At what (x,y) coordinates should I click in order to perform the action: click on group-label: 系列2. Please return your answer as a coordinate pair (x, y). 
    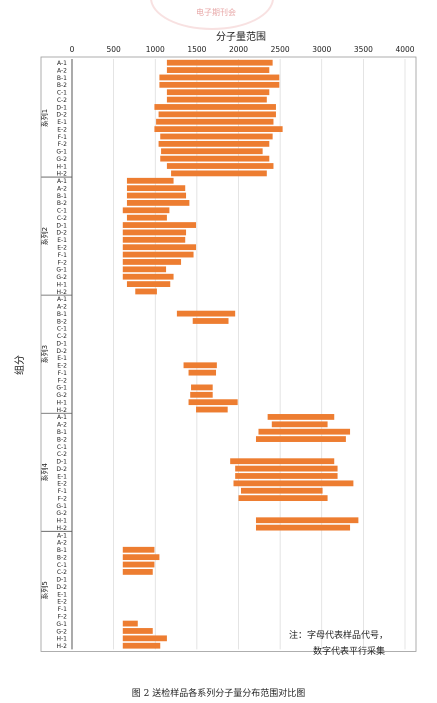
    Looking at the image, I should click on (44, 236).